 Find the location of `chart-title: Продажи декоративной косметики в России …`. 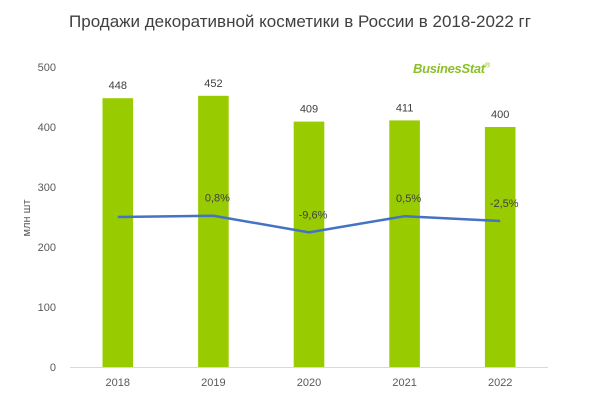

chart-title: Продажи декоративной косметики в России … is located at coordinates (300, 21).